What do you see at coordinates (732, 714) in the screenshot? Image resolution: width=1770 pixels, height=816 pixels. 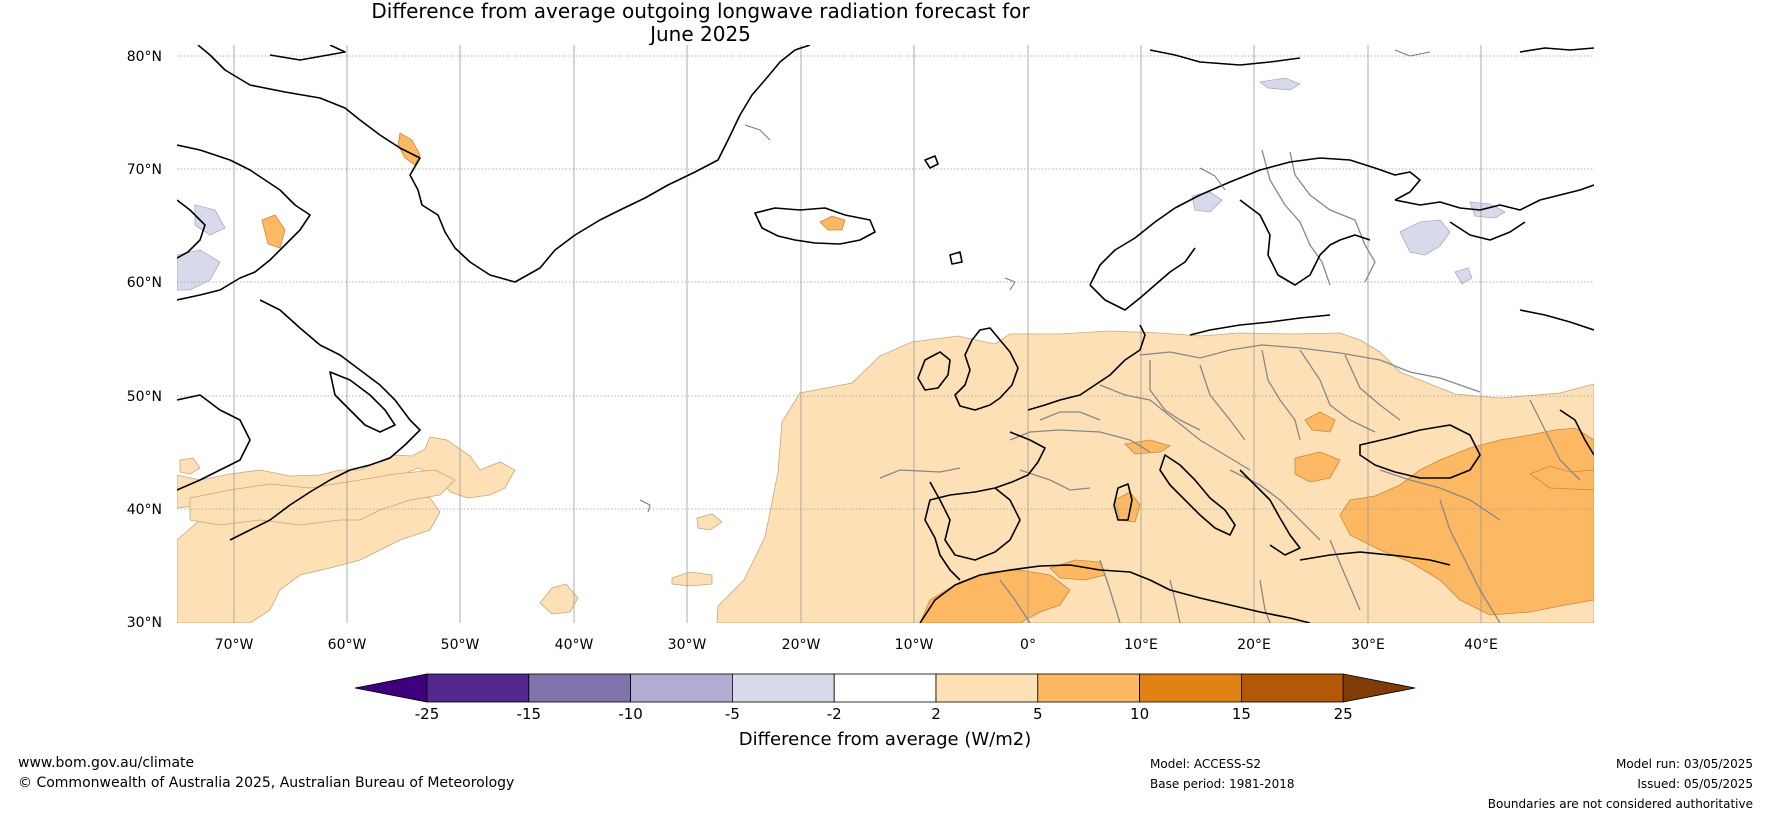 I see `colorbar-tick-label: -5` at bounding box center [732, 714].